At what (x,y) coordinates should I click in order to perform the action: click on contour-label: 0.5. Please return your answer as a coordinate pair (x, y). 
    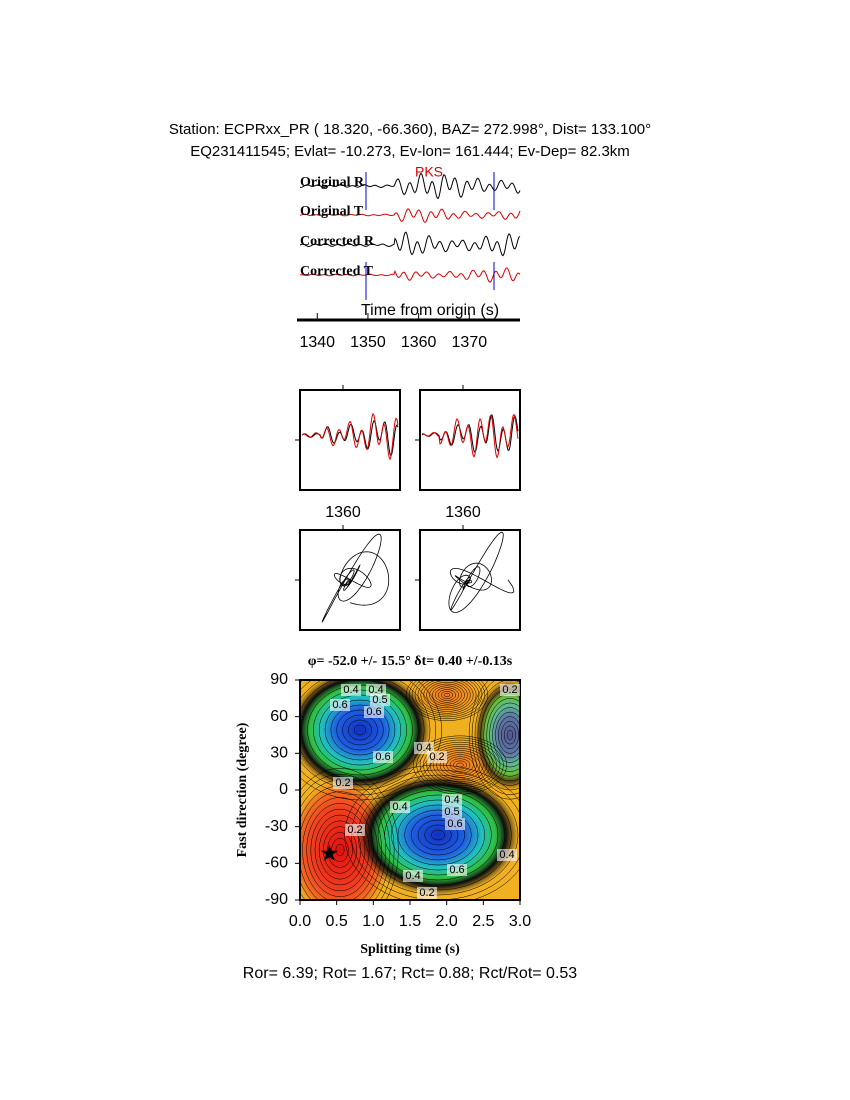
    Looking at the image, I should click on (379, 700).